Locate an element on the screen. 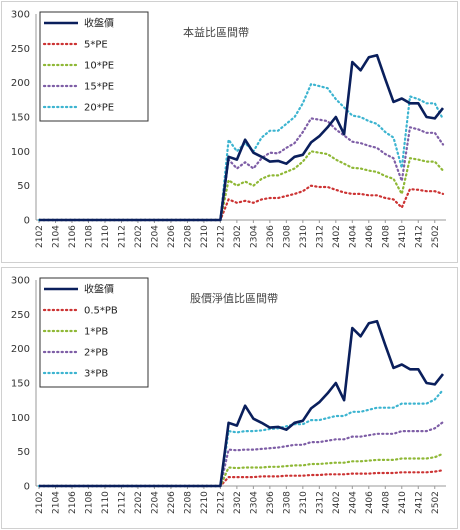 This screenshot has height=530, width=460. legend-label-3: 15*PE is located at coordinates (99, 87).